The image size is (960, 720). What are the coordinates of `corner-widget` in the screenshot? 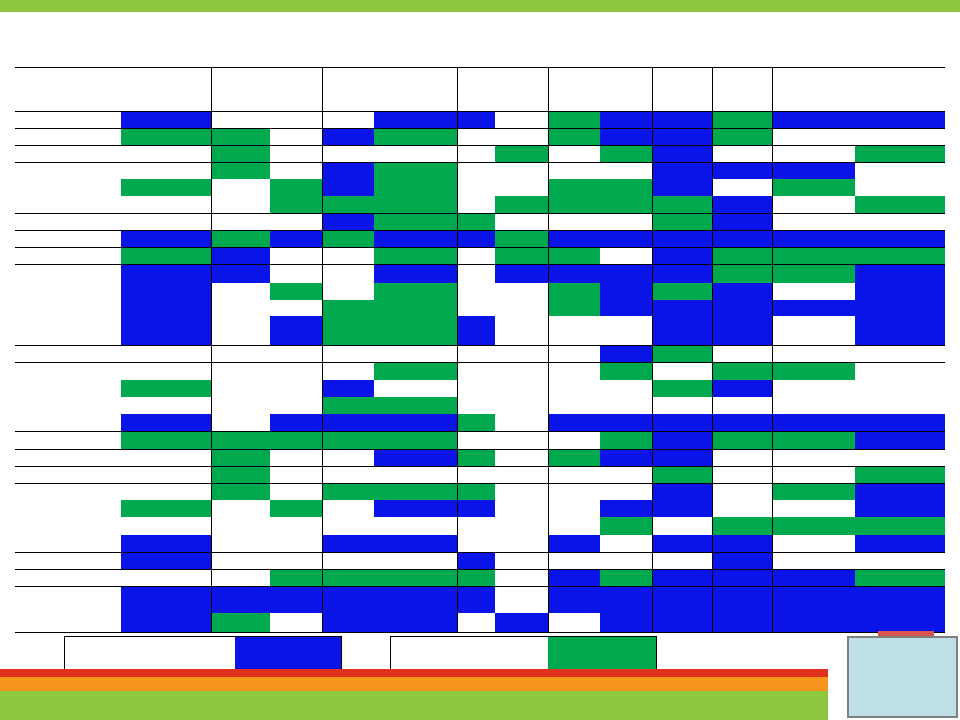 It's located at (902, 677).